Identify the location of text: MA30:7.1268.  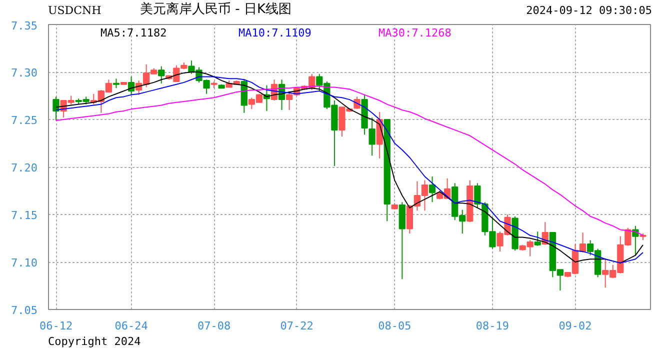
(415, 33).